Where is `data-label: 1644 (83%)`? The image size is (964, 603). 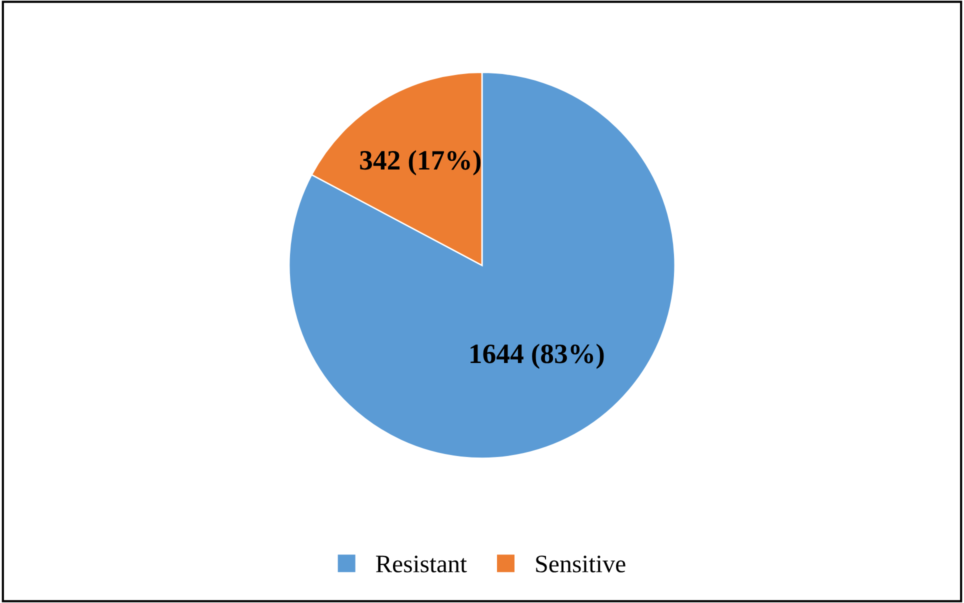
data-label: 1644 (83%) is located at coordinates (537, 356).